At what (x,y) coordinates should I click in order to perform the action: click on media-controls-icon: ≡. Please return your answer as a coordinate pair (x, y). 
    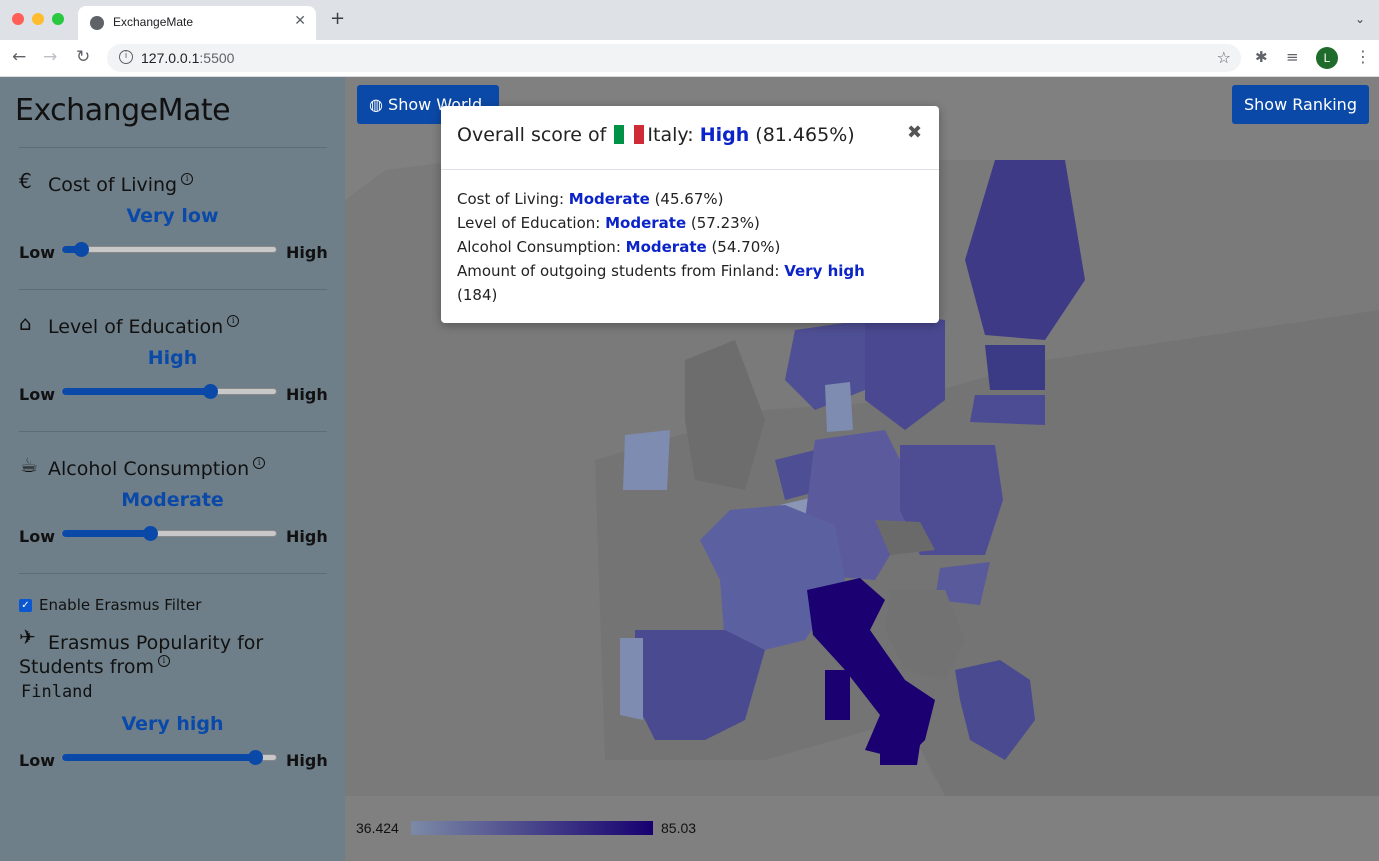
    Looking at the image, I should click on (1292, 57).